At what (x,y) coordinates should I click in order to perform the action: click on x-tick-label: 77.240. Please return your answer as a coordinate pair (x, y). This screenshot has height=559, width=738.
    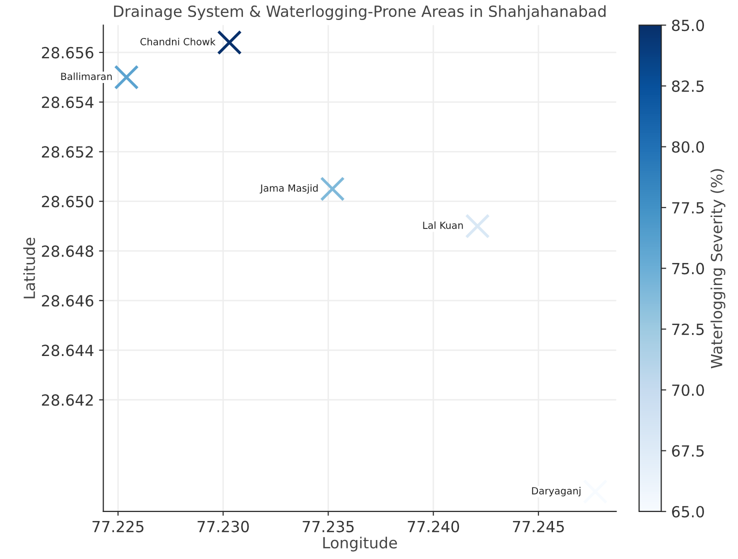
    Looking at the image, I should click on (434, 526).